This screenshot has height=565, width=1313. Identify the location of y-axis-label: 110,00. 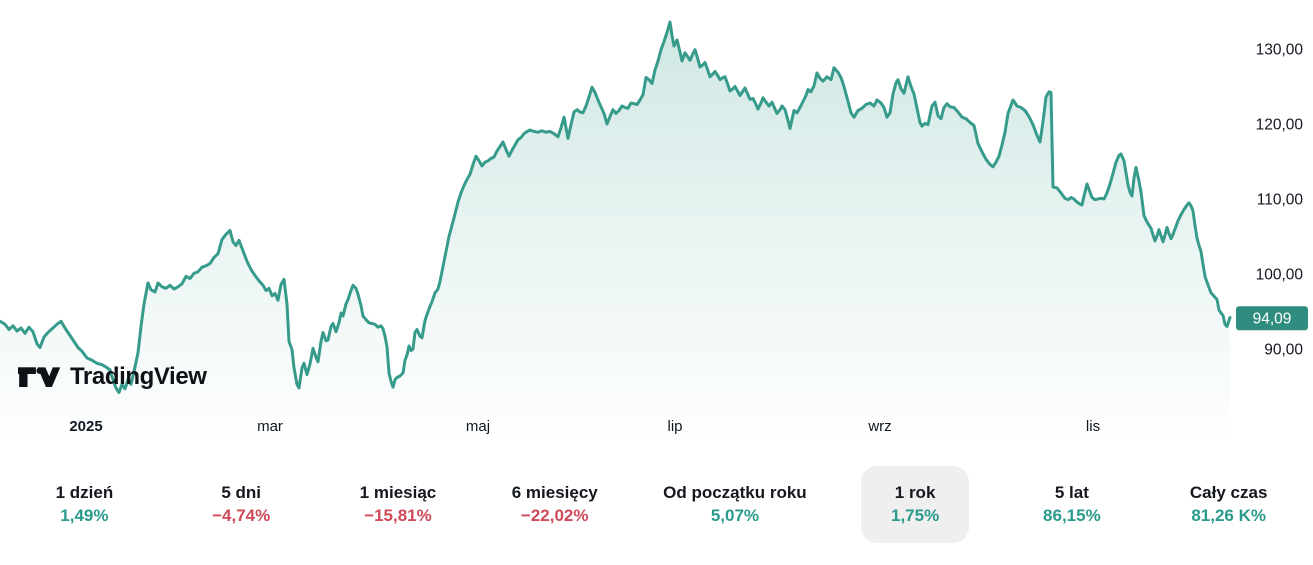
(1280, 199).